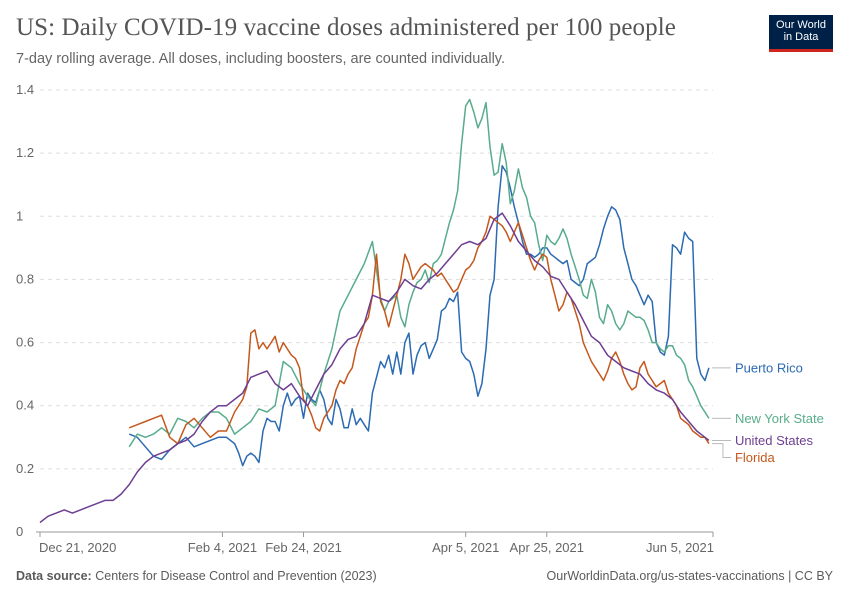 The height and width of the screenshot is (600, 850). What do you see at coordinates (769, 367) in the screenshot?
I see `series-label-puerto-rico: Puerto Rico` at bounding box center [769, 367].